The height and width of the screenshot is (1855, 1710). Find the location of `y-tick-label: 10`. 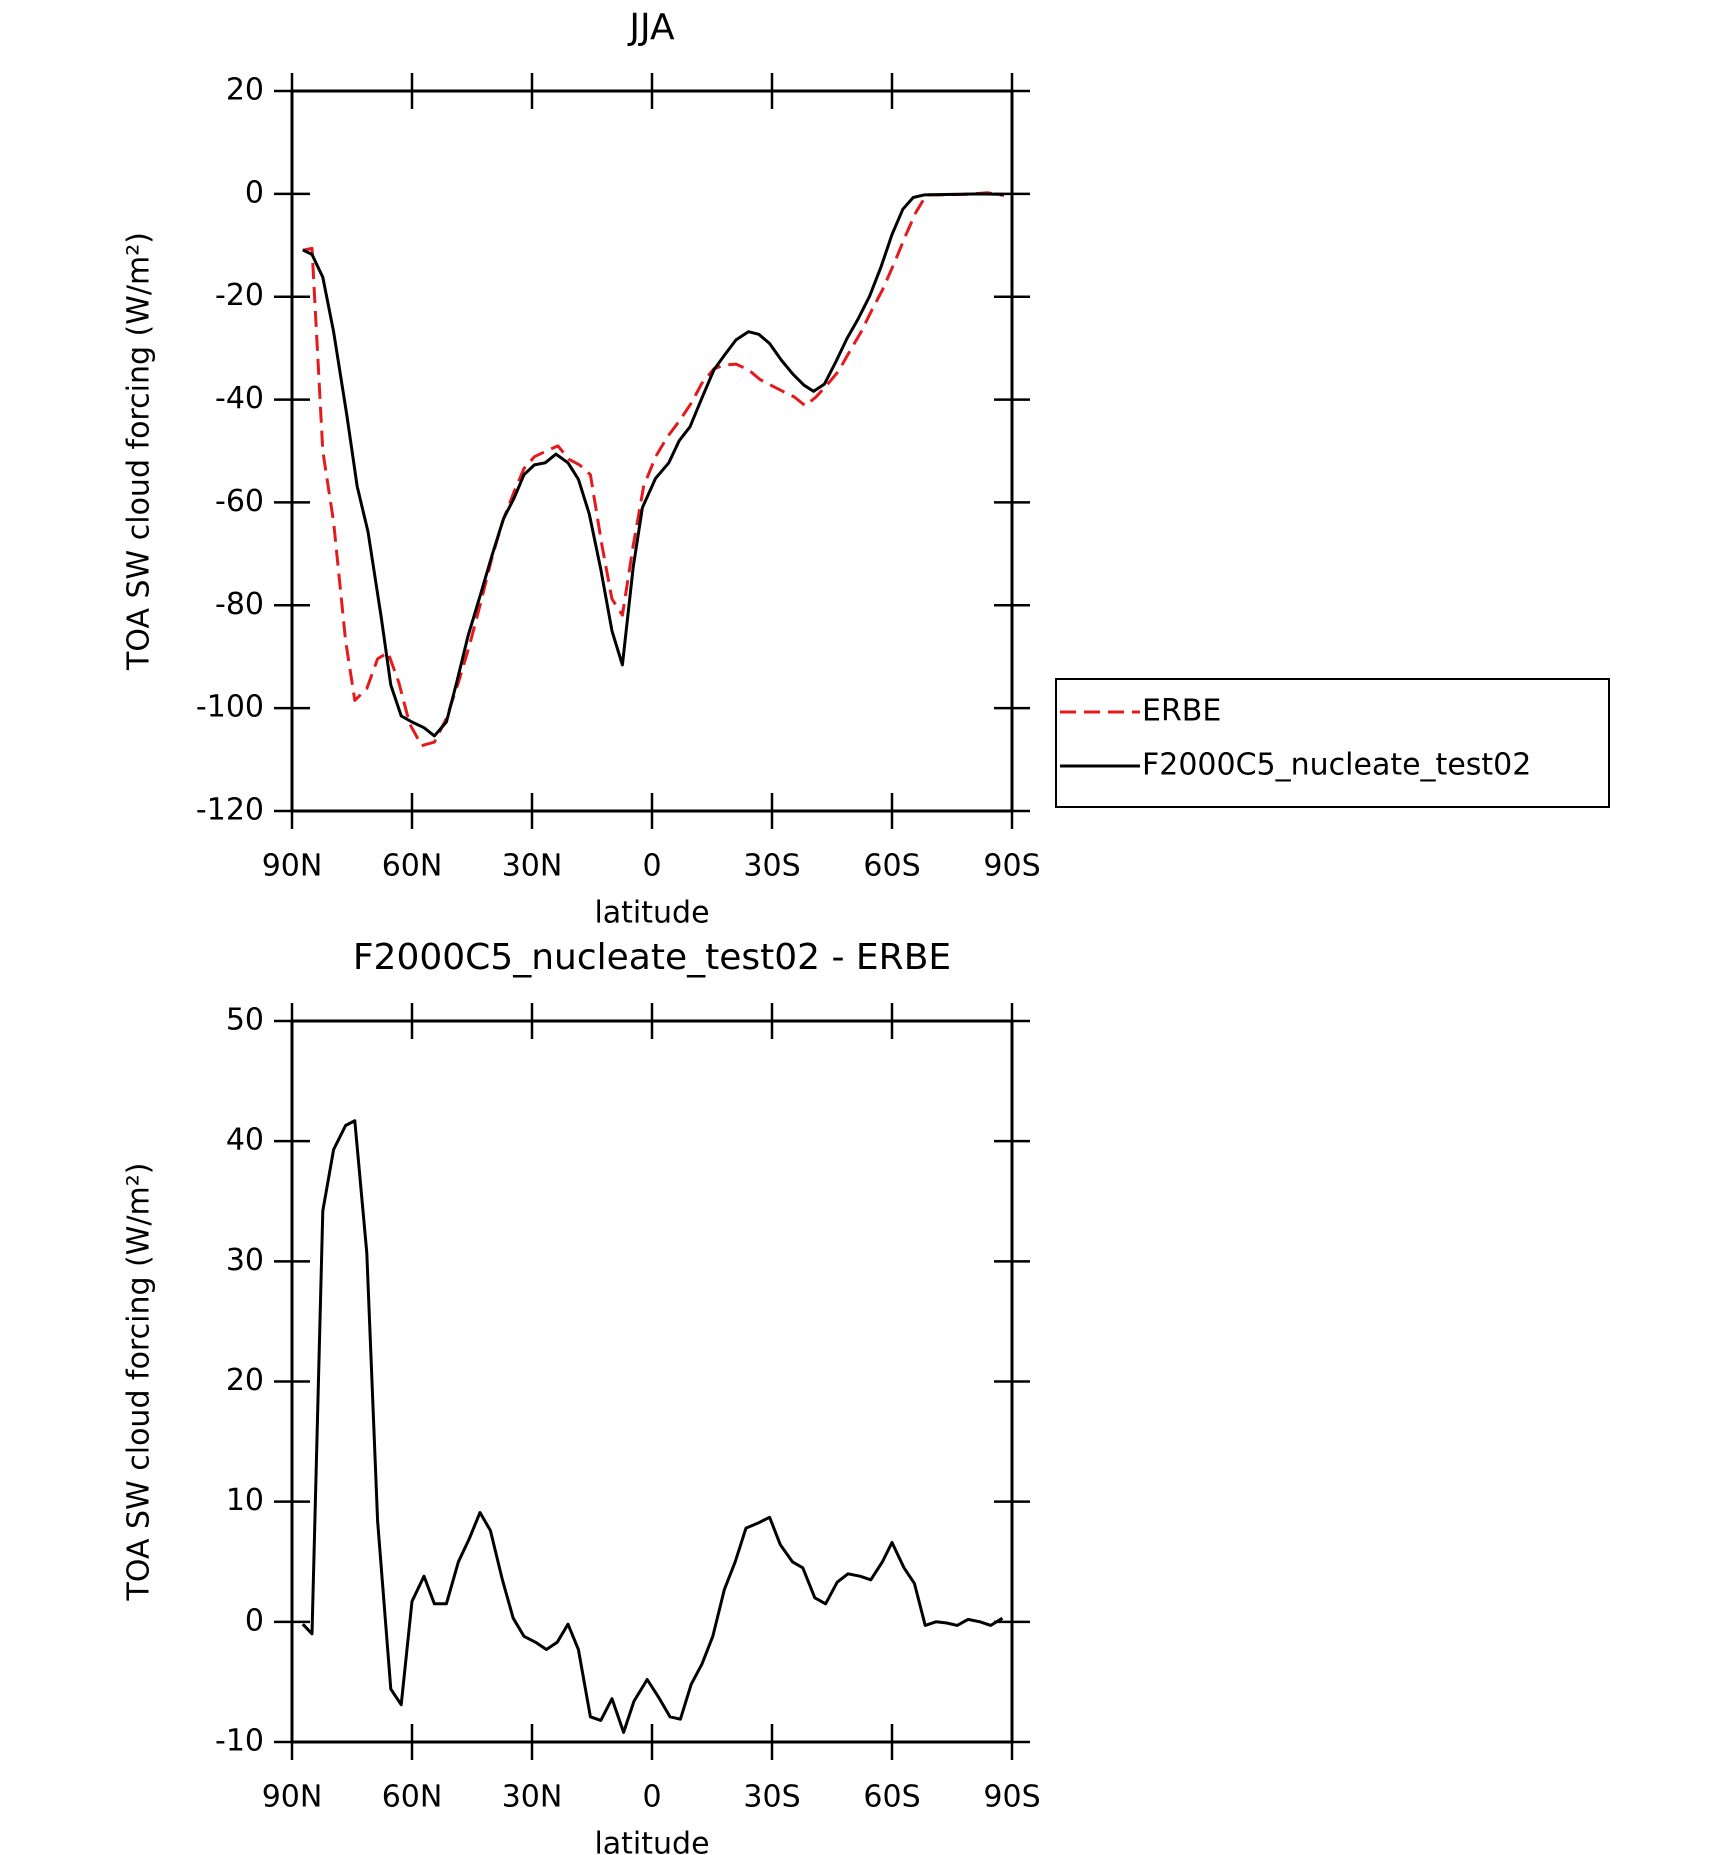

y-tick-label: 10 is located at coordinates (245, 1500).